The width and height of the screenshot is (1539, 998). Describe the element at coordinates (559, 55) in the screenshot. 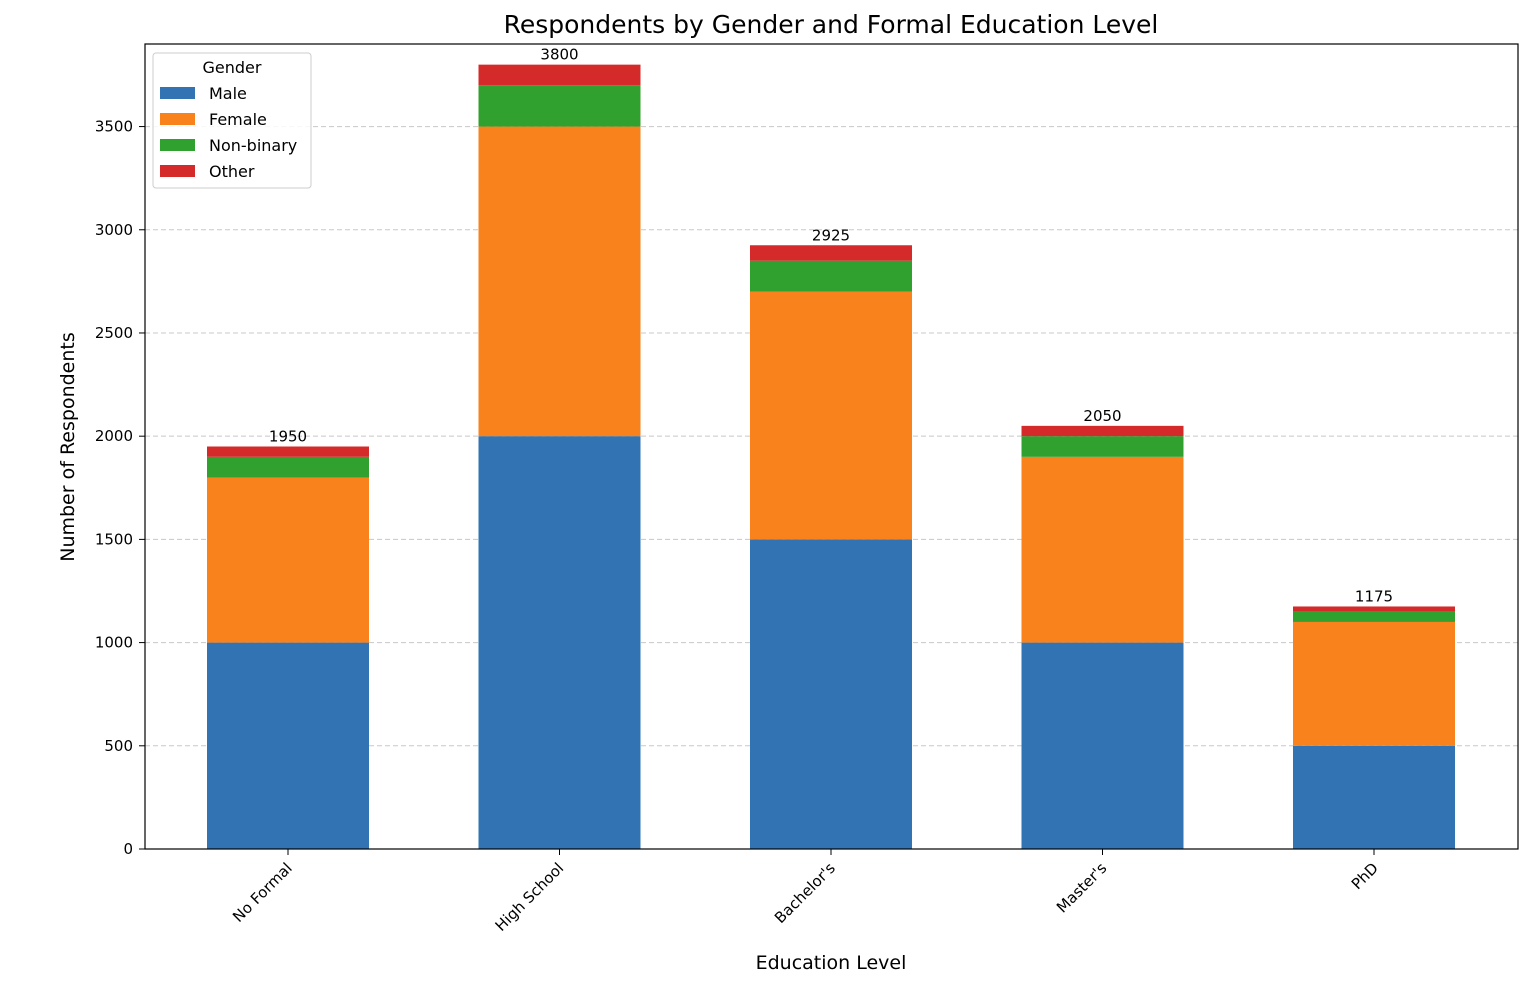

I see `bar-total-label: 3800` at that location.